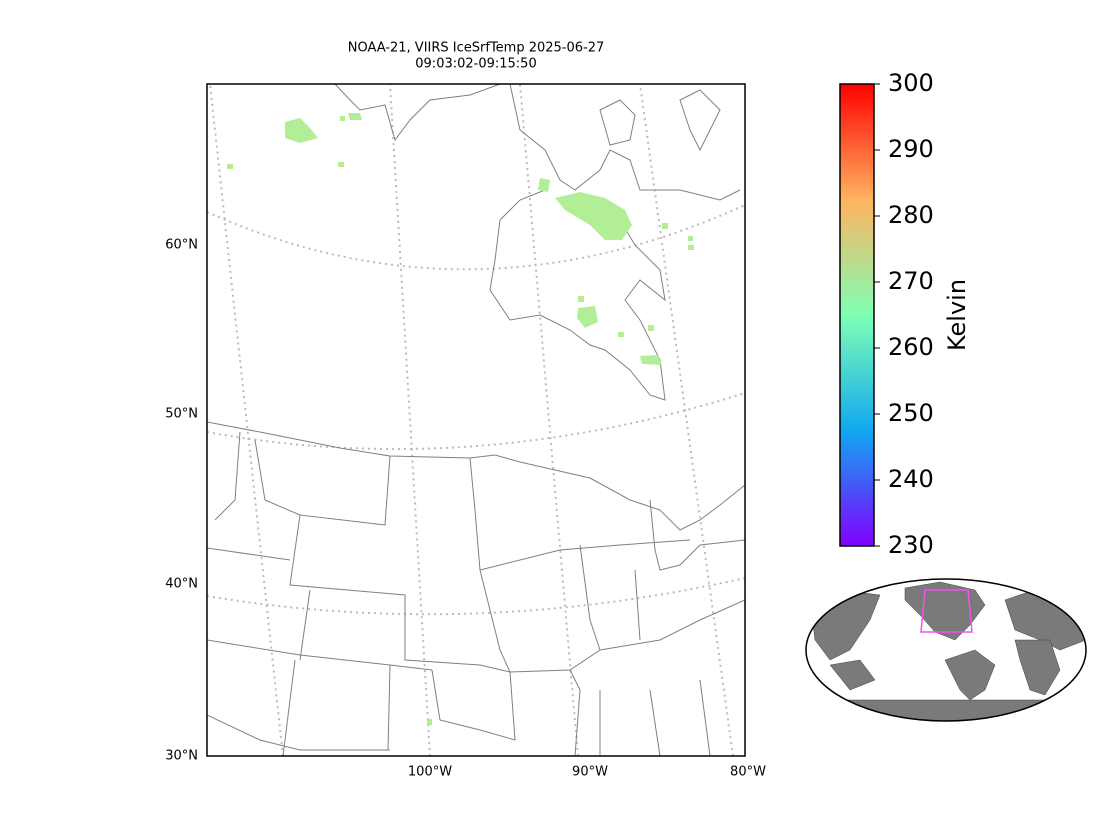  I want to click on title-line: 09:03:02-09:15:50, so click(475, 64).